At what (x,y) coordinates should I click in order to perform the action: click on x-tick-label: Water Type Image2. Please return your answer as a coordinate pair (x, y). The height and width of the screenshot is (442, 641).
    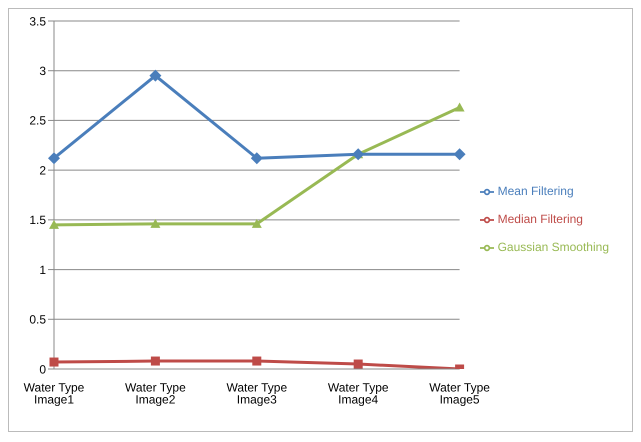
    Looking at the image, I should click on (155, 393).